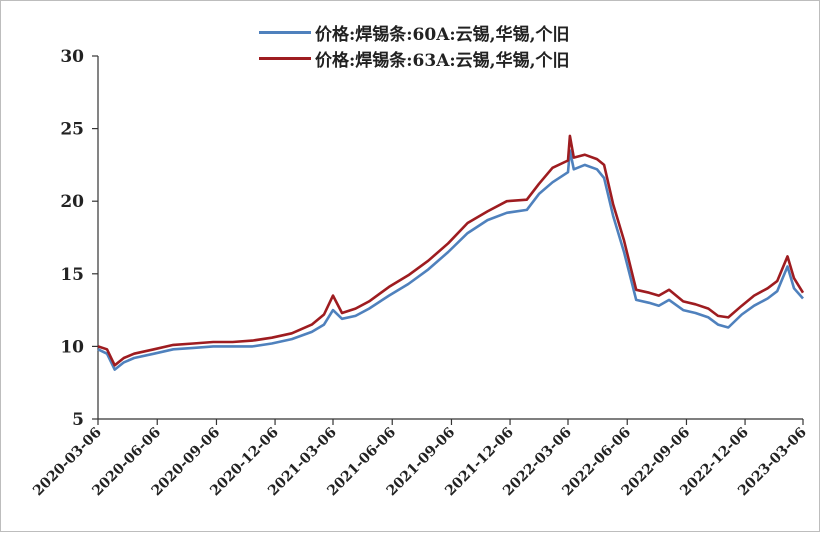 The height and width of the screenshot is (533, 820). What do you see at coordinates (78, 420) in the screenshot?
I see `y-tick-label: 5` at bounding box center [78, 420].